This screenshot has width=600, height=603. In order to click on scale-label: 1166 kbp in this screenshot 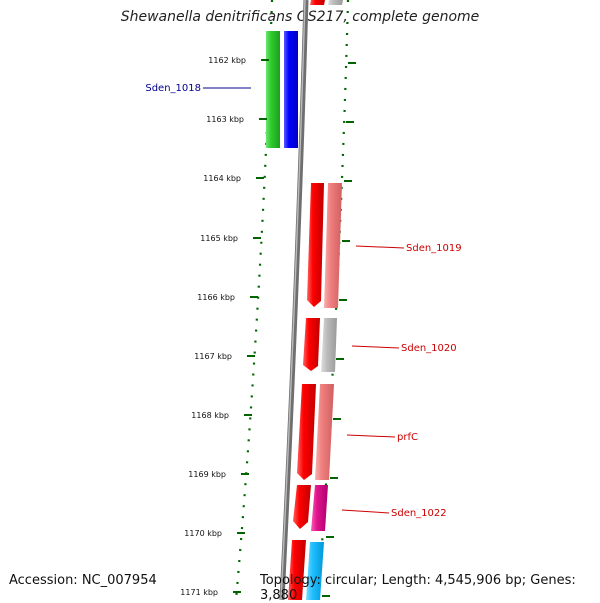, I will do `click(216, 297)`.